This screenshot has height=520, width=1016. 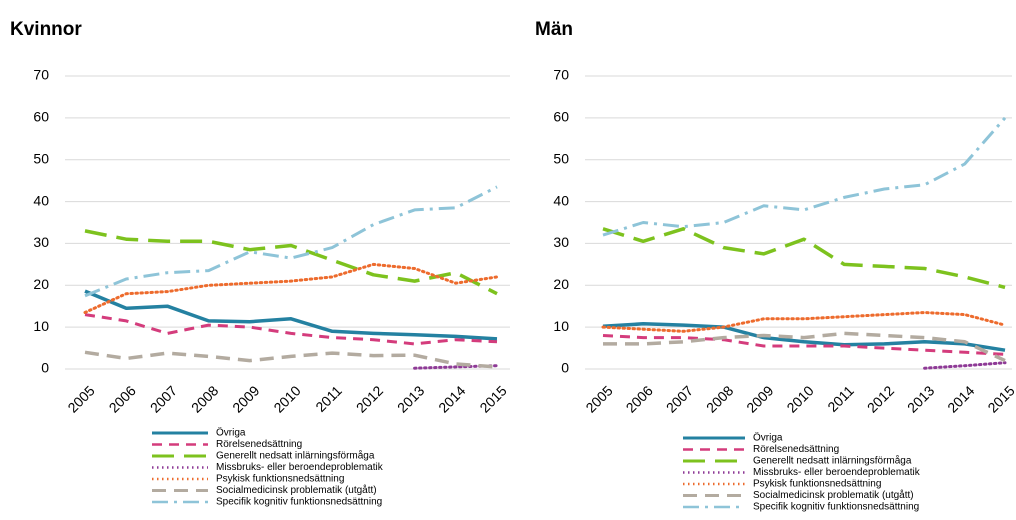 I want to click on chart-title: Män, so click(x=554, y=29).